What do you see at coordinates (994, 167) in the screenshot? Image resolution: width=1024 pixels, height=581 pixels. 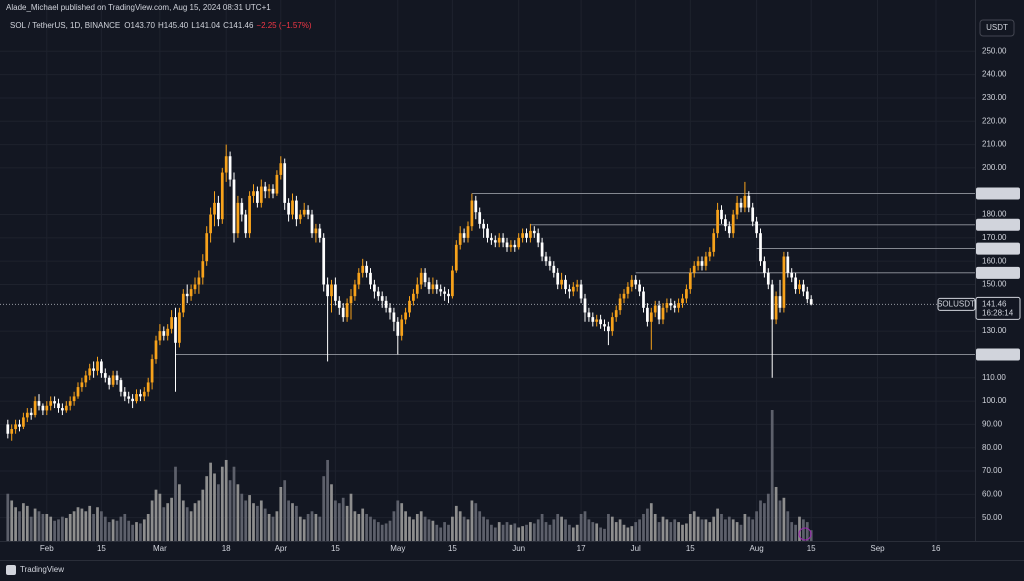 I see `y-tick-label: 200.00` at bounding box center [994, 167].